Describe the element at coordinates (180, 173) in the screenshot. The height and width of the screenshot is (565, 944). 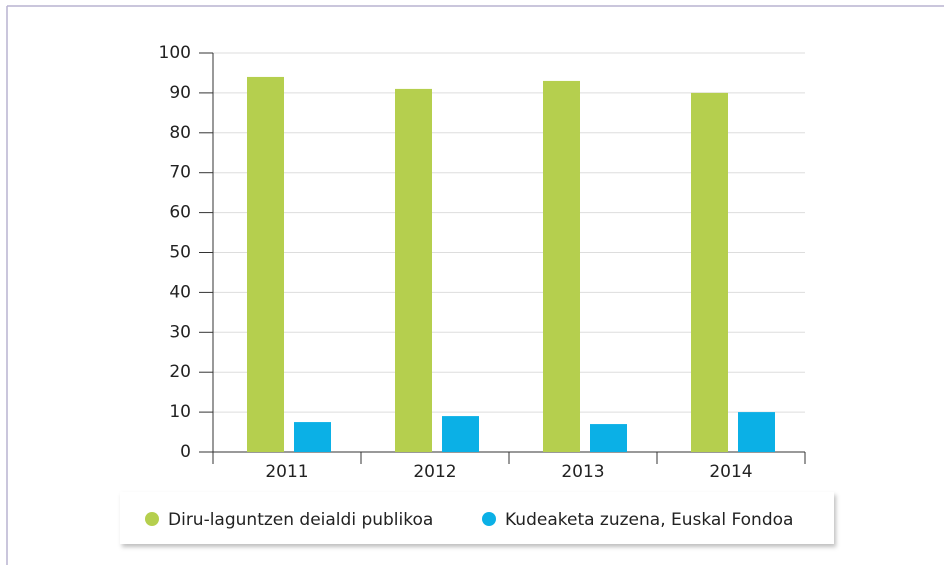
I see `y-tick-label: 70` at that location.